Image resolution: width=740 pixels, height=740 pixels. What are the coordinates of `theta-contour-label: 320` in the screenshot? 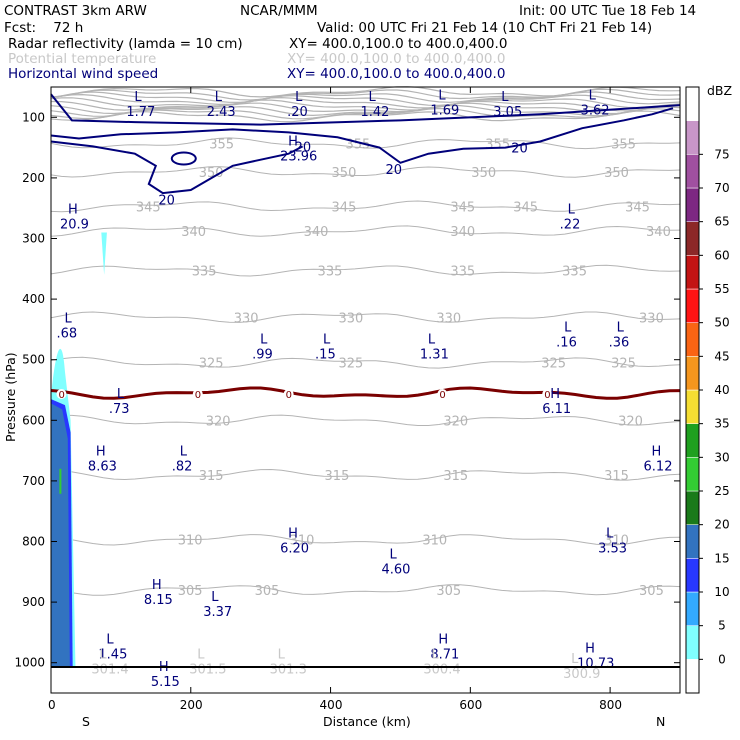 It's located at (218, 421).